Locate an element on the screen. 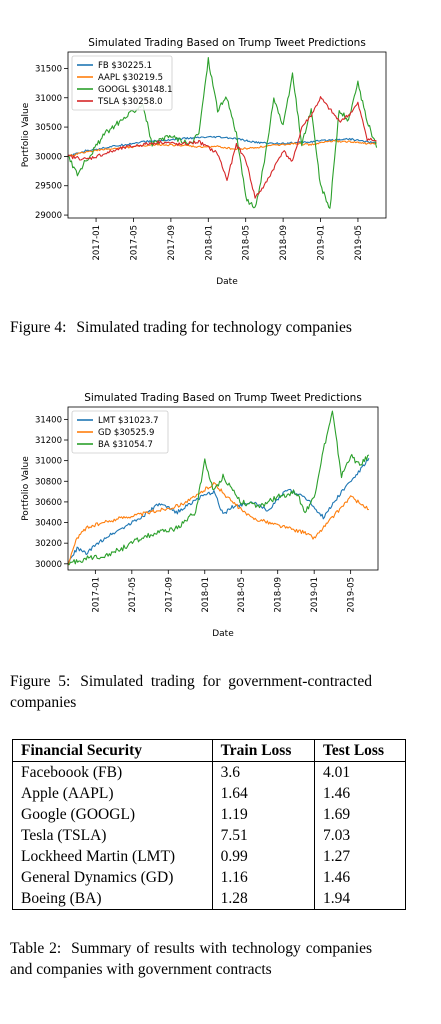 Image resolution: width=441 pixels, height=1024 pixels. table-header-row: Financial Security Train Loss Test Loss is located at coordinates (209, 750).